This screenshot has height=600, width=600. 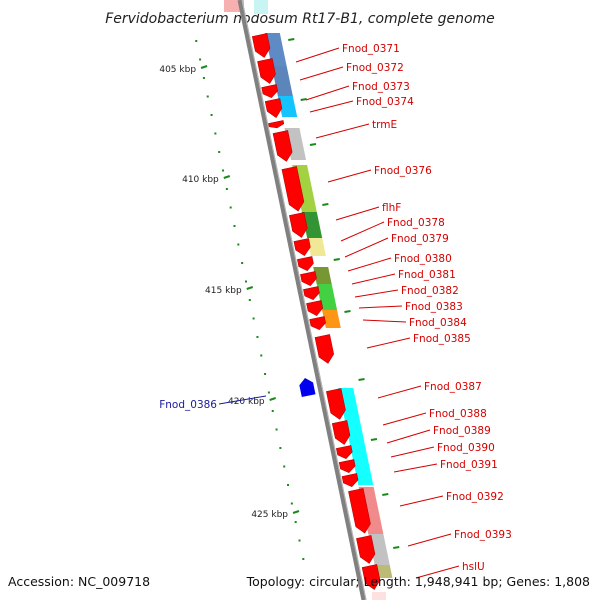 I want to click on leader-line-reverse, so click(x=242, y=400).